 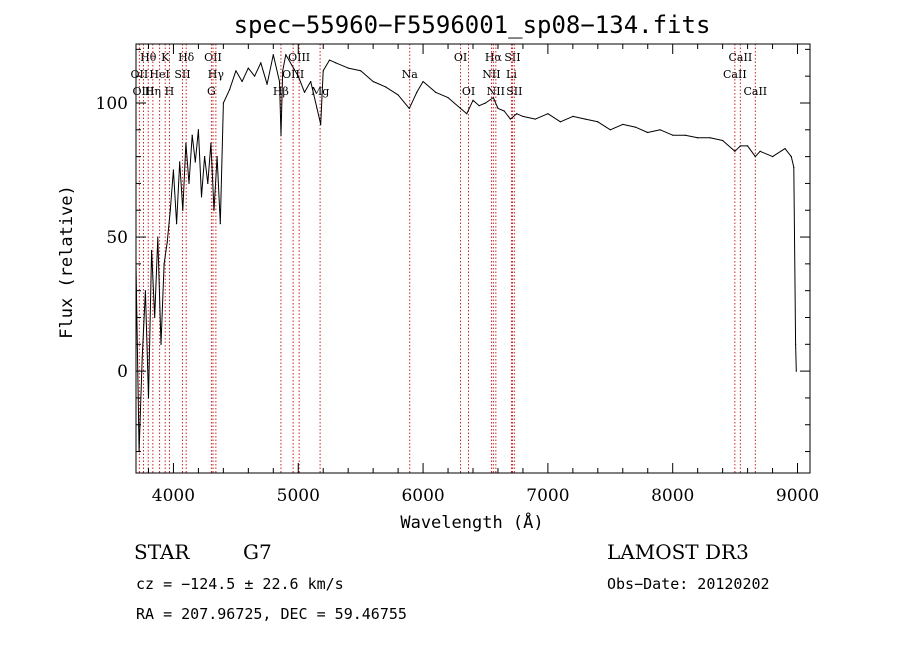 I want to click on survey-name: LAMOST DR3, so click(x=678, y=552).